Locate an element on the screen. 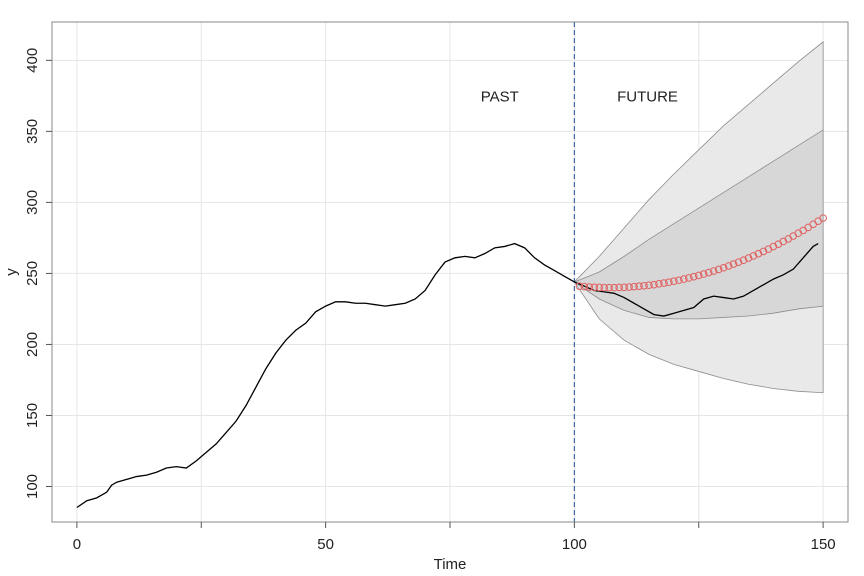  y-tick-label: 300 is located at coordinates (32, 202).